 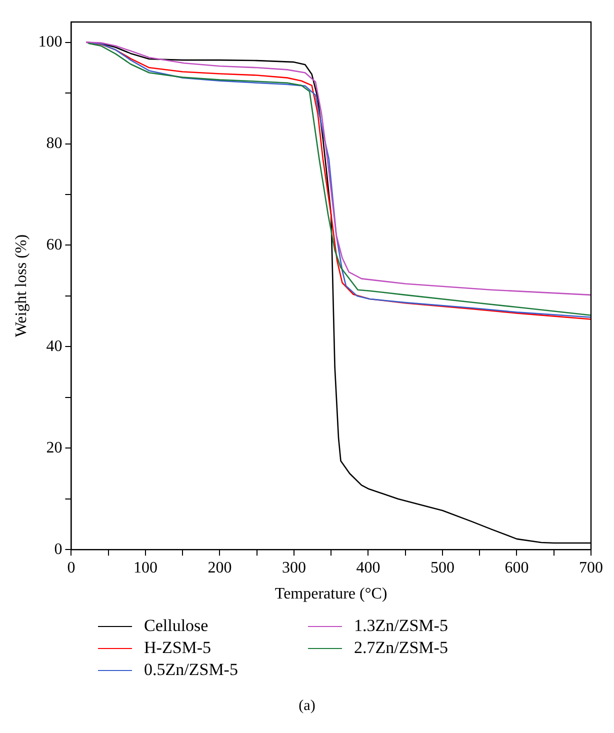 I want to click on x-tick-label: 600, so click(x=516, y=567).